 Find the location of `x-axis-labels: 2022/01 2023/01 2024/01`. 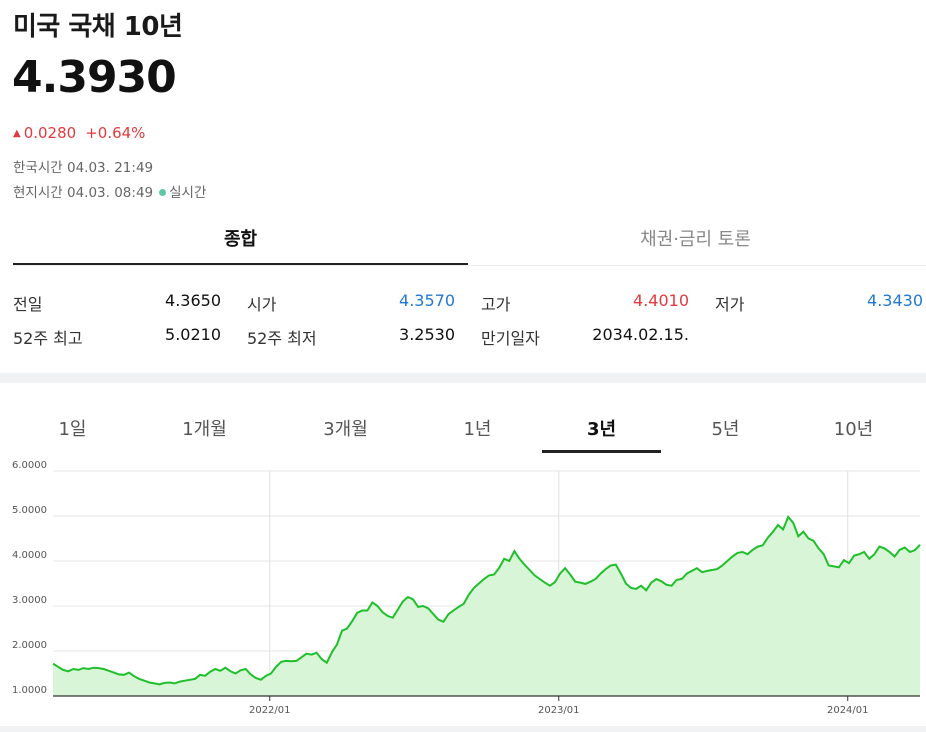

x-axis-labels: 2022/01 2023/01 2024/01 is located at coordinates (559, 710).